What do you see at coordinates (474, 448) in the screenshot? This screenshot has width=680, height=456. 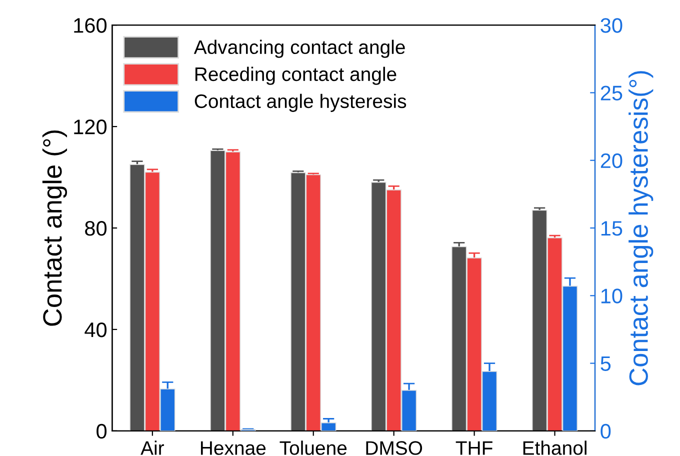 I see `x-tick-label: THF` at bounding box center [474, 448].